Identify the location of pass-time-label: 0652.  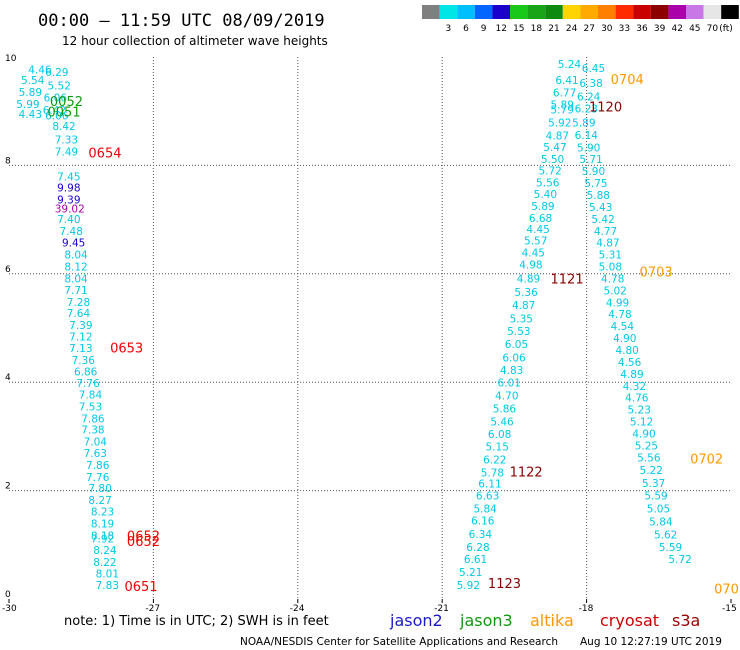
(143, 536).